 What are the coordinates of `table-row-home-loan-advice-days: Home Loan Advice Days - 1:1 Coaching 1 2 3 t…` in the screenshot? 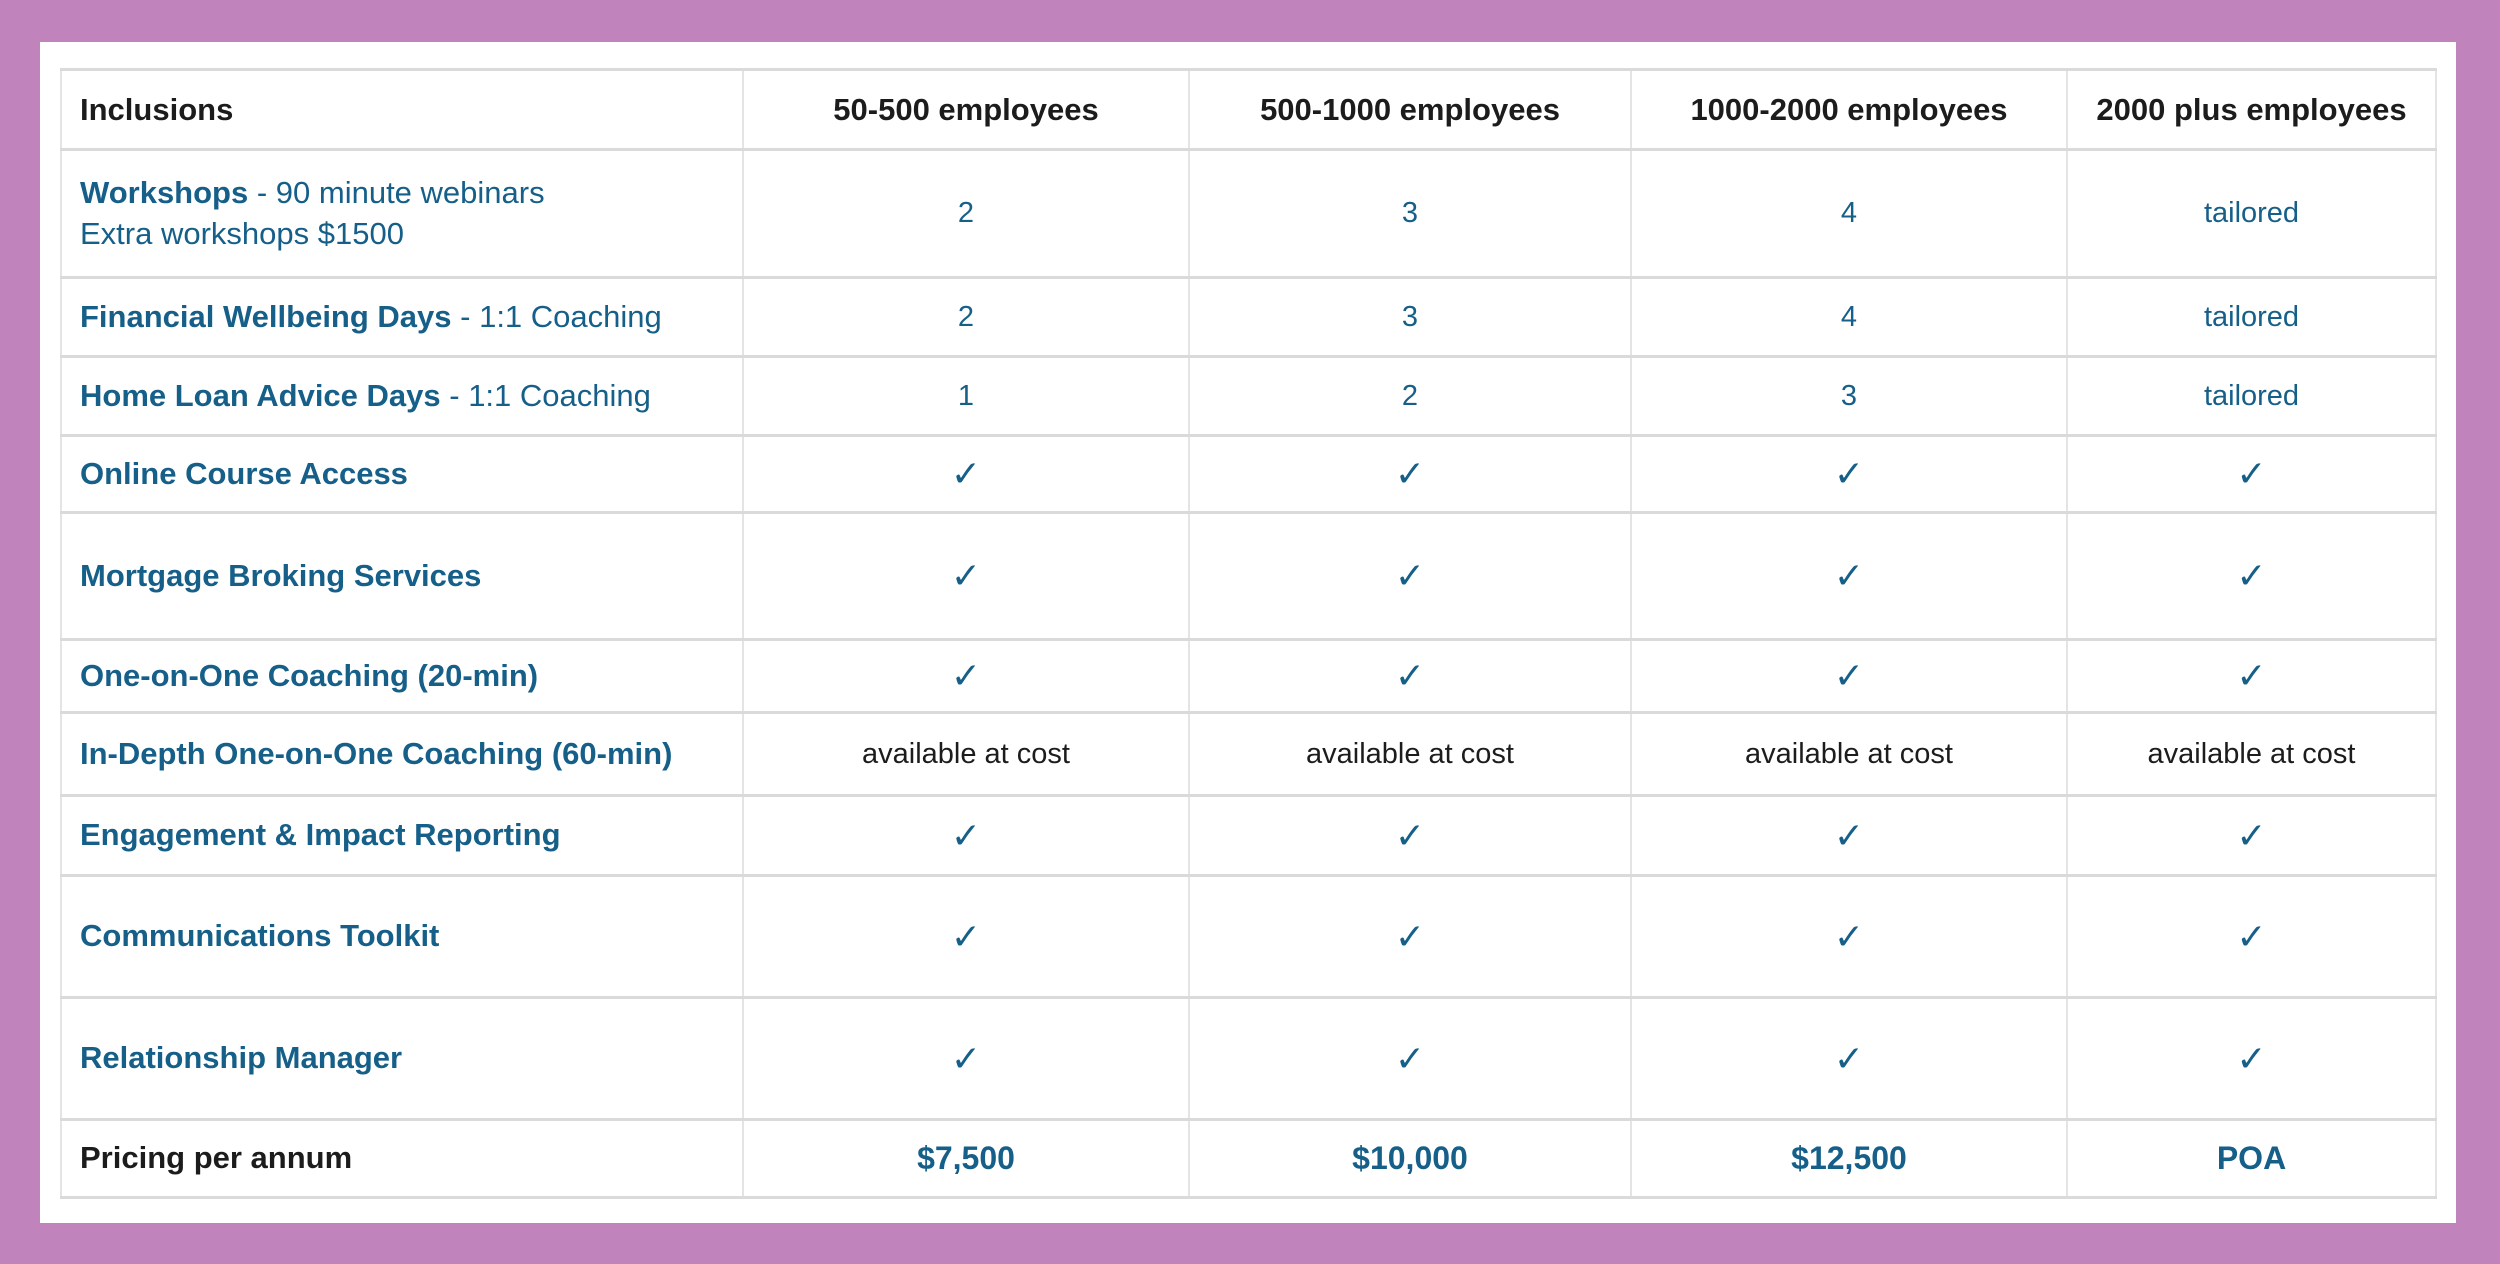 It's located at (1248, 396).